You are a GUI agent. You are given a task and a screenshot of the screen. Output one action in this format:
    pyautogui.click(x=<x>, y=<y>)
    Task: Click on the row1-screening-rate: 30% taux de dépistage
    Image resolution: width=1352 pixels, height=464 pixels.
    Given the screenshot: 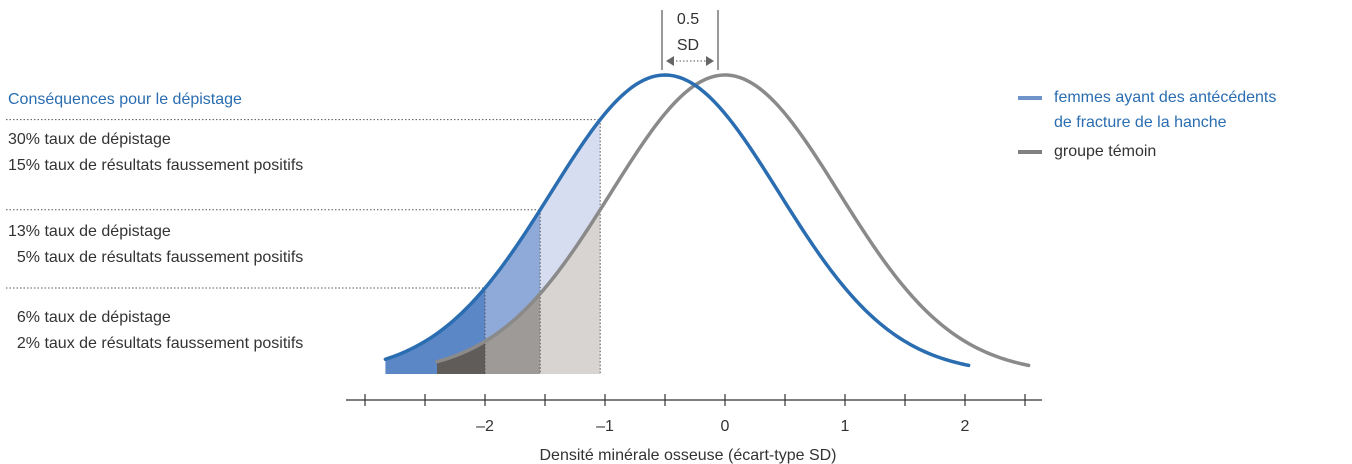 What is the action you would take?
    pyautogui.click(x=89, y=139)
    